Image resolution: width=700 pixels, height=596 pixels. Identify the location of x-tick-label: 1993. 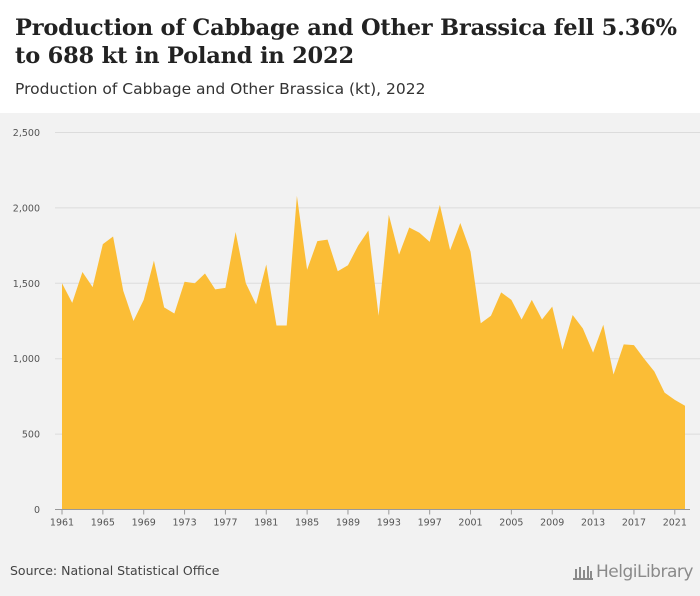
(389, 523).